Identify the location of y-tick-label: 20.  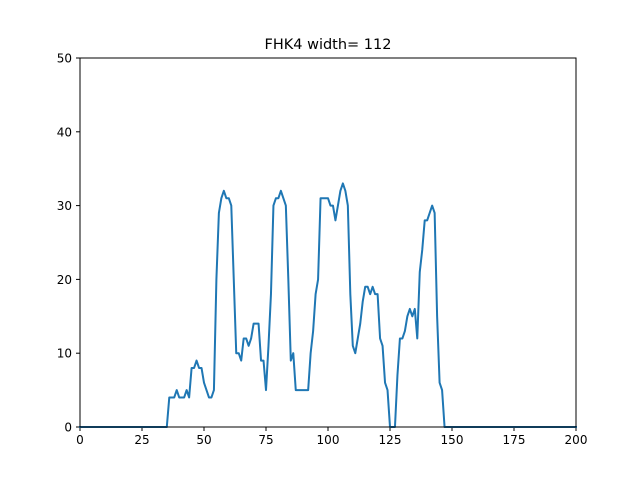
(64, 280).